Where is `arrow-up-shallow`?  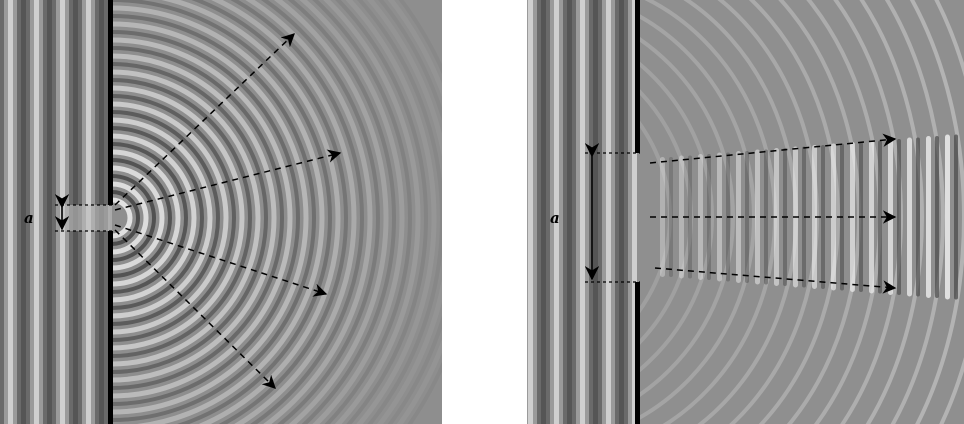
arrow-up-shallow is located at coordinates (228, 180).